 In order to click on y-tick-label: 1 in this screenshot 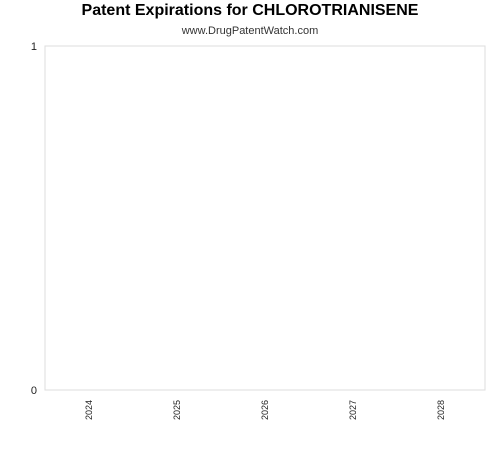, I will do `click(34, 47)`.